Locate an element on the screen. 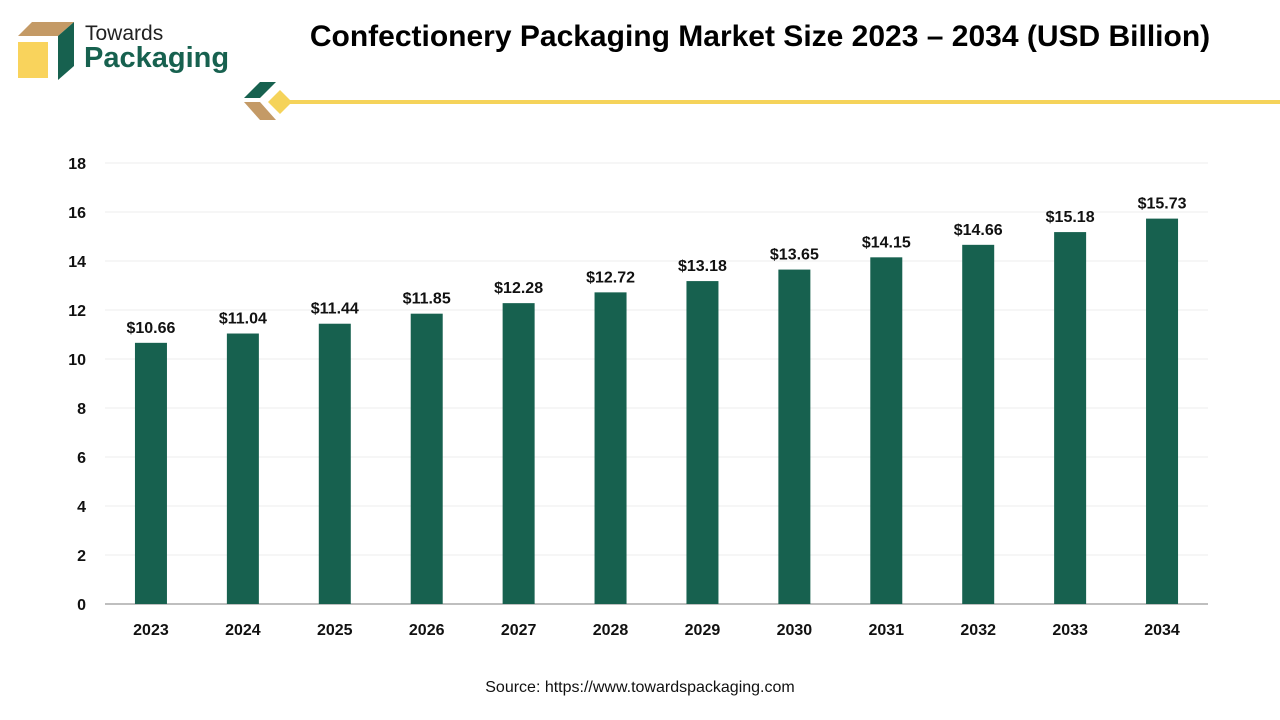  x-tick-label: 2031 is located at coordinates (886, 630).